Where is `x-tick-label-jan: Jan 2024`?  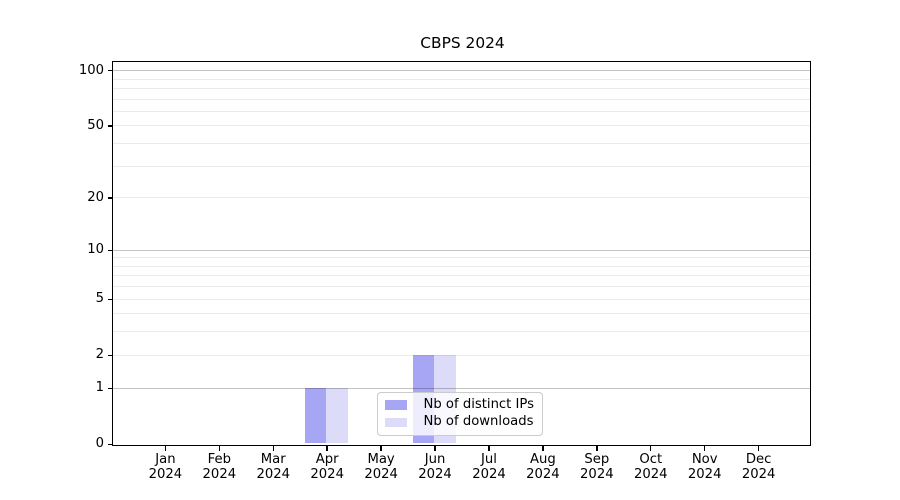
x-tick-label-jan: Jan 2024 is located at coordinates (165, 468).